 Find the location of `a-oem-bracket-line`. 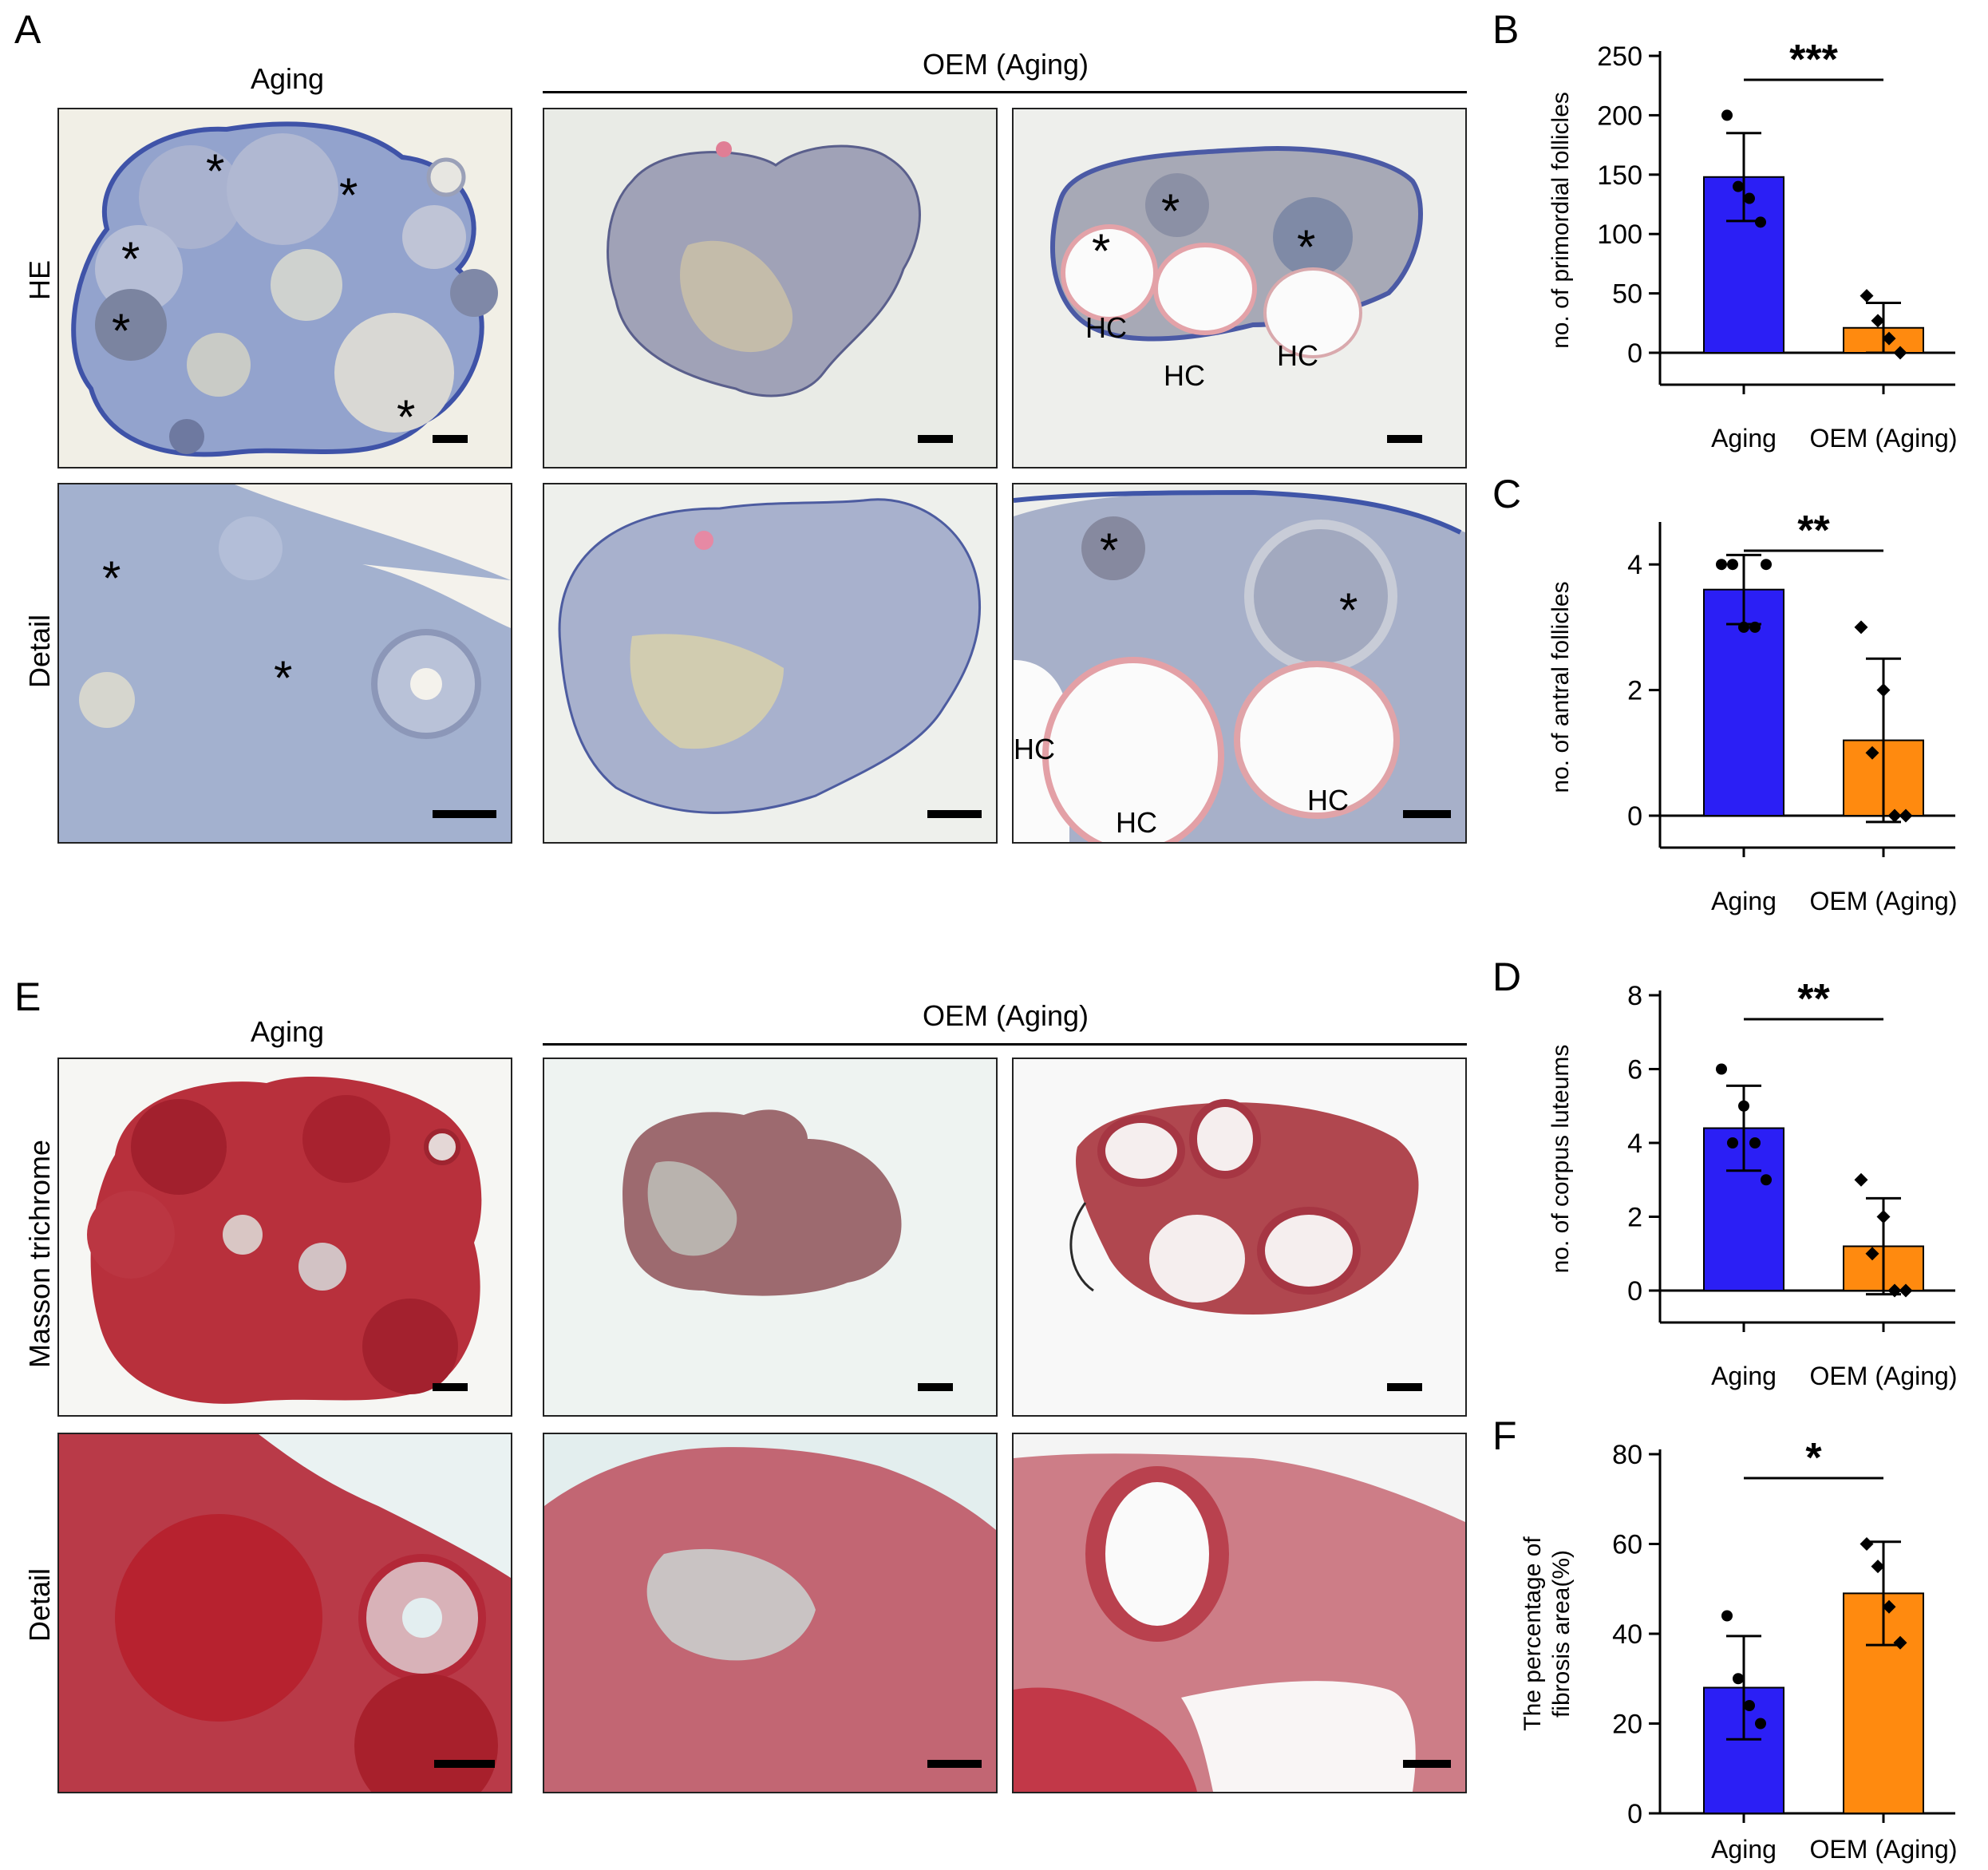

a-oem-bracket-line is located at coordinates (1005, 92).